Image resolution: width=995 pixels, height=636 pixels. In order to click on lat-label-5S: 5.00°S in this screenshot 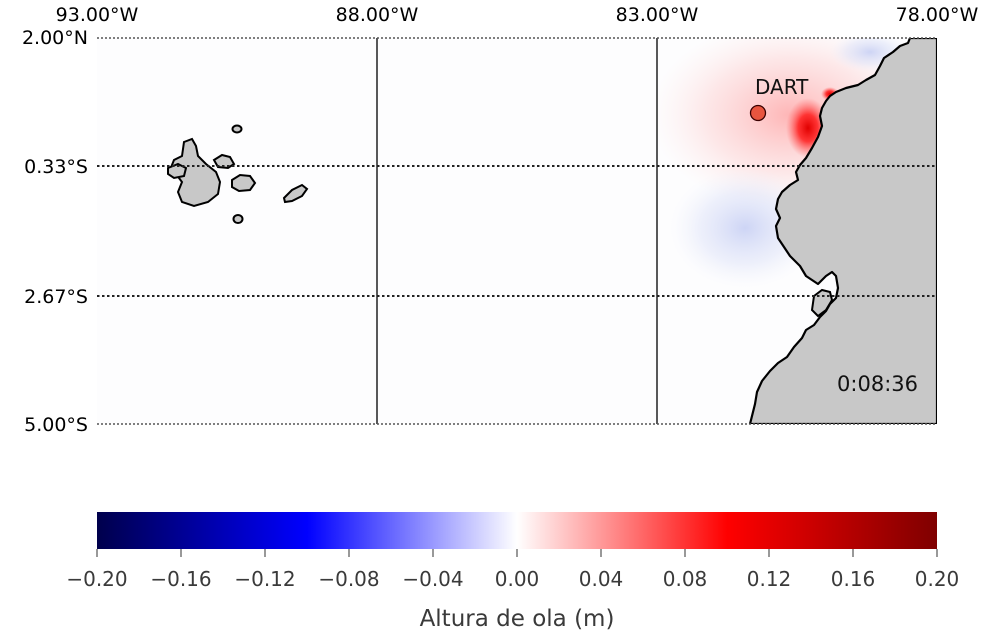, I will do `click(56, 425)`.